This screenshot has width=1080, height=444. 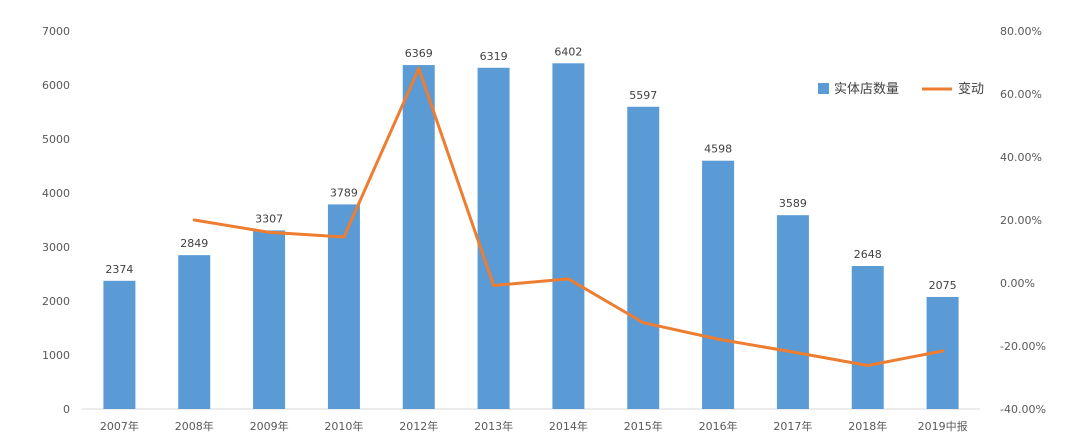 What do you see at coordinates (718, 426) in the screenshot?
I see `x-tick-label: 2016年` at bounding box center [718, 426].